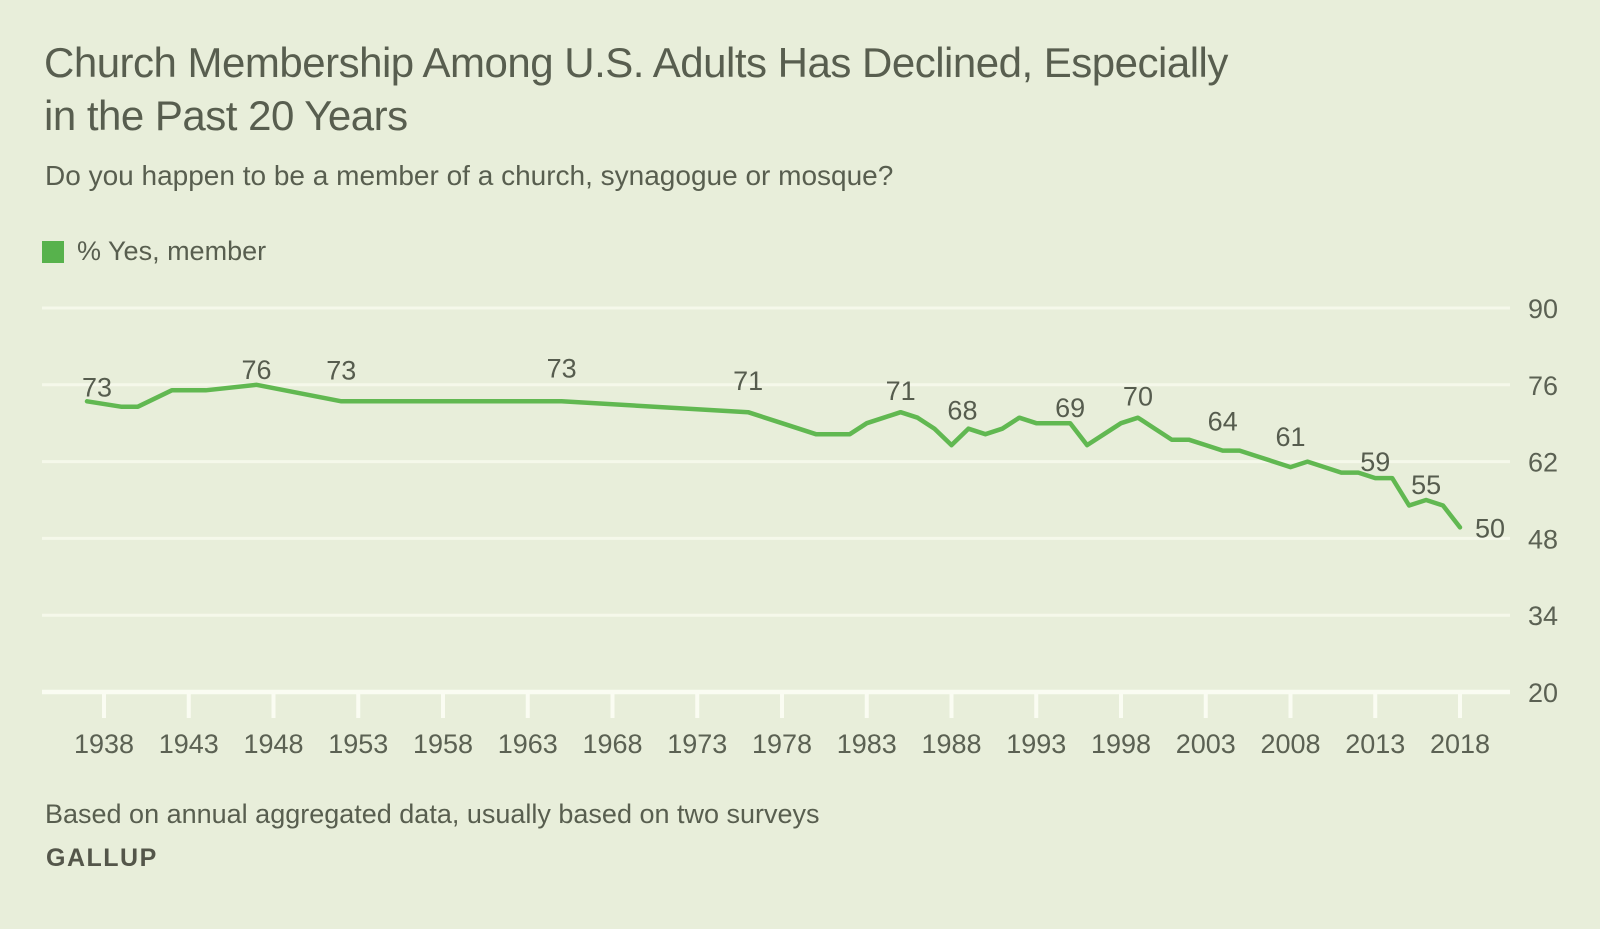 This screenshot has height=929, width=1600. What do you see at coordinates (1460, 744) in the screenshot?
I see `x-axis-label: 2018` at bounding box center [1460, 744].